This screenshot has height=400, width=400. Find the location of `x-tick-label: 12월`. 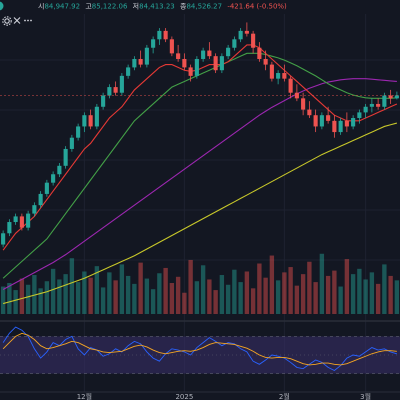

x-tick-label: 12월 is located at coordinates (84, 396).